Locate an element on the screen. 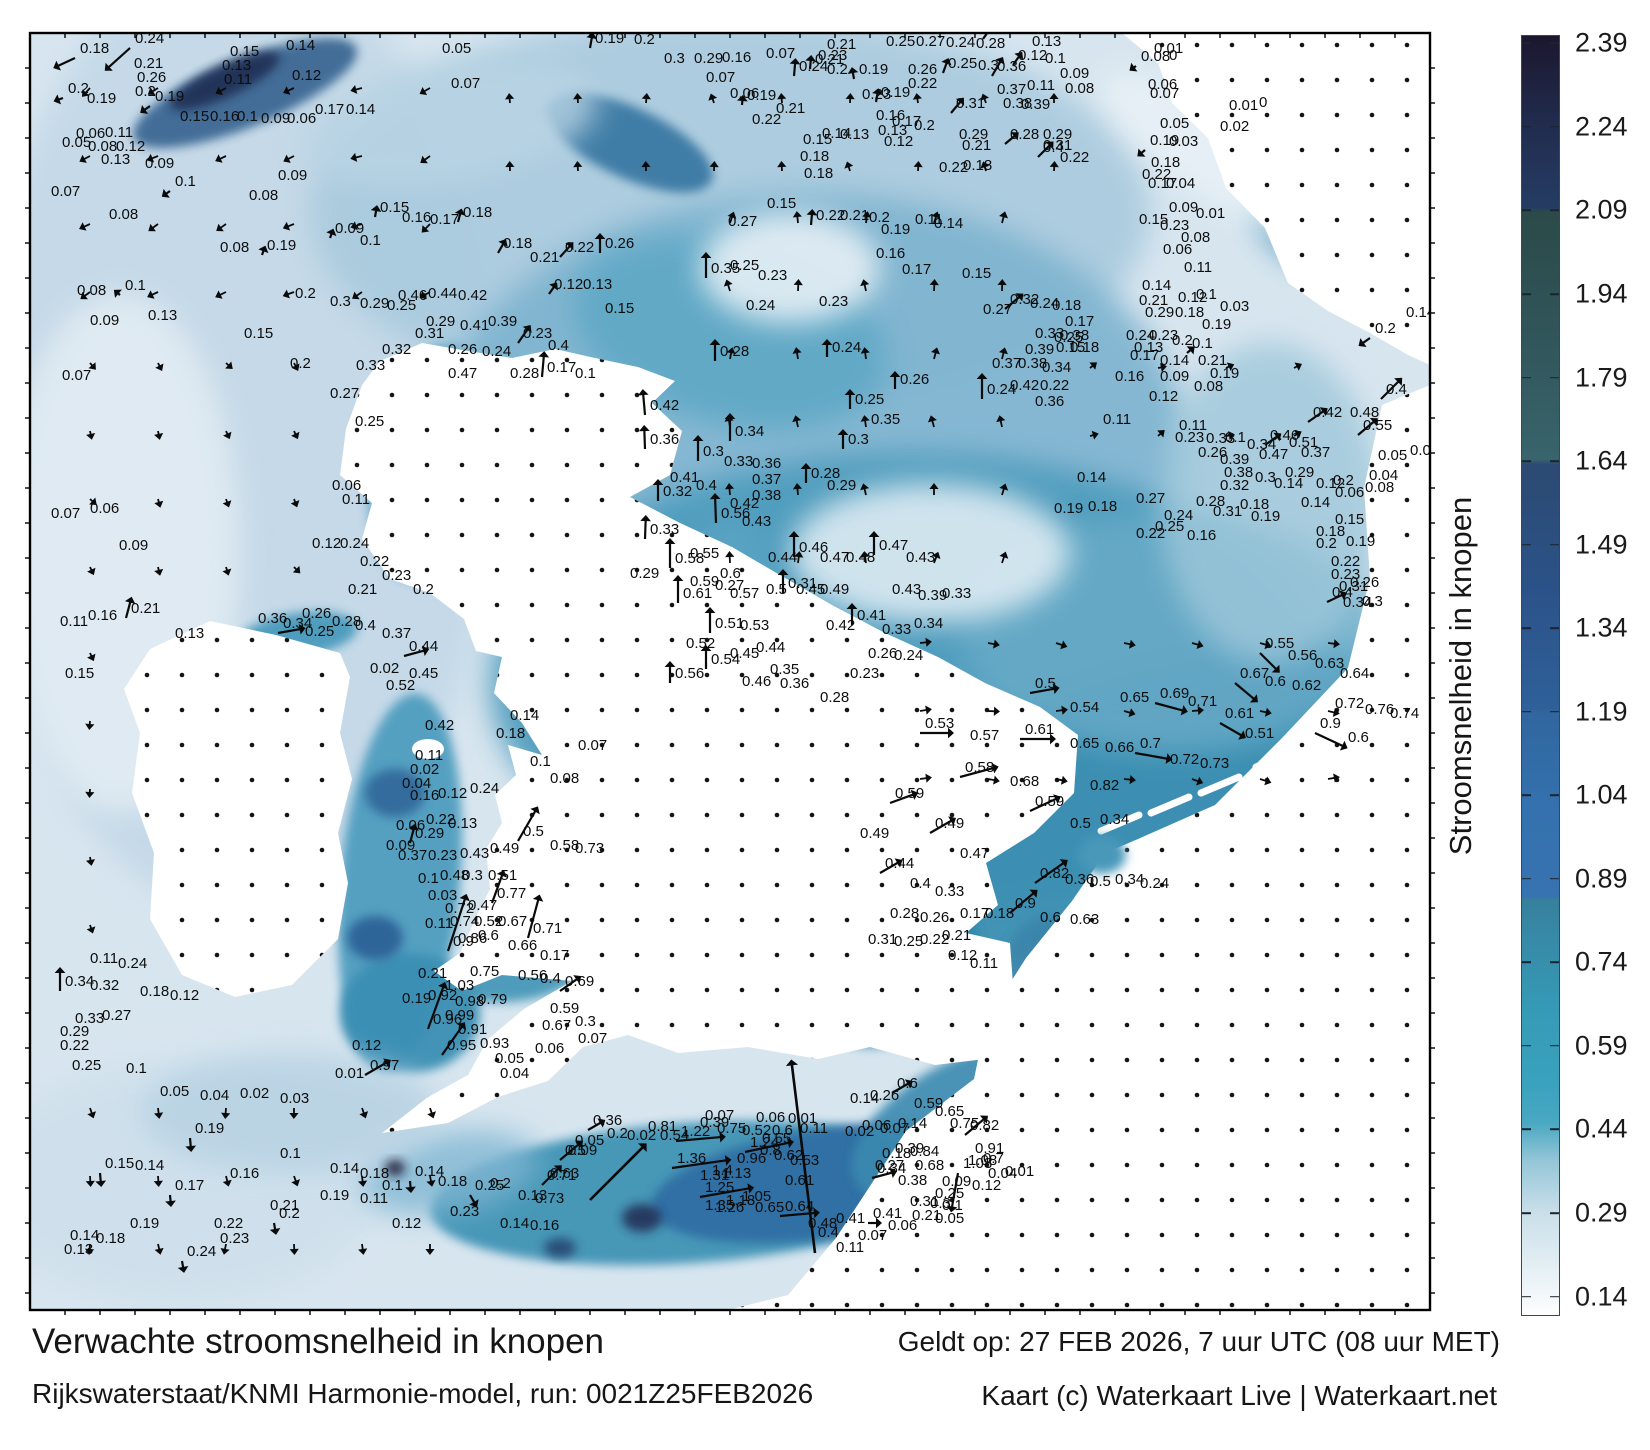  isle-of-man is located at coordinates (428, 749).